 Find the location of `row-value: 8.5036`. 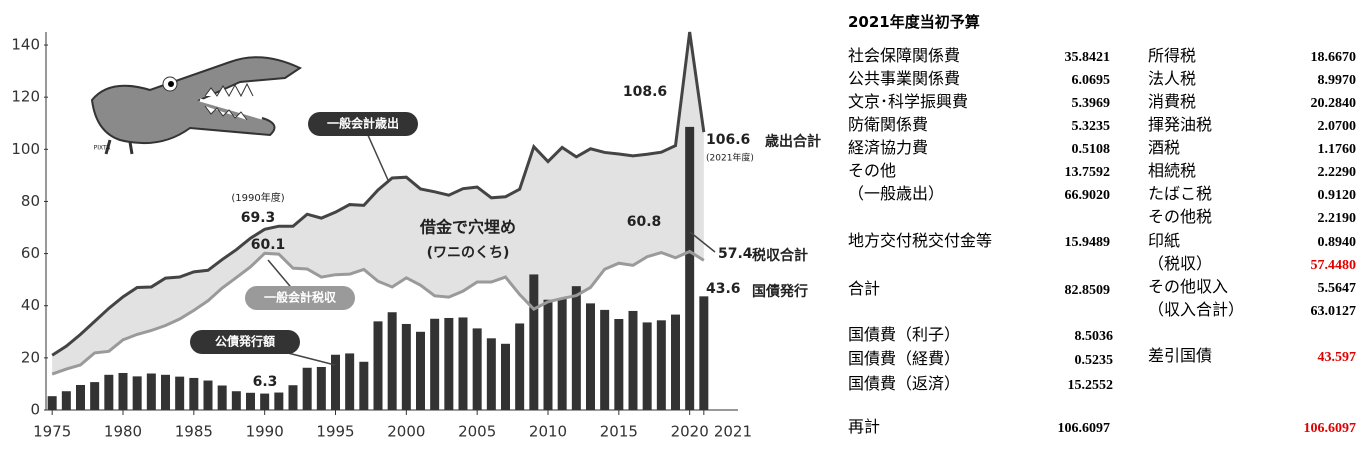

row-value: 8.5036 is located at coordinates (1094, 336).